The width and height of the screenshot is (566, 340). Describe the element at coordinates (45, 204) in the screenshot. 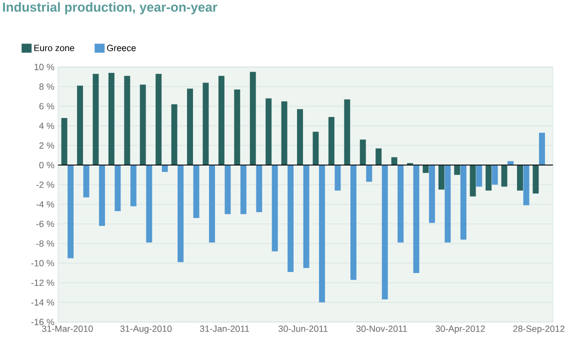

I see `y-tick-label: -4 %` at that location.